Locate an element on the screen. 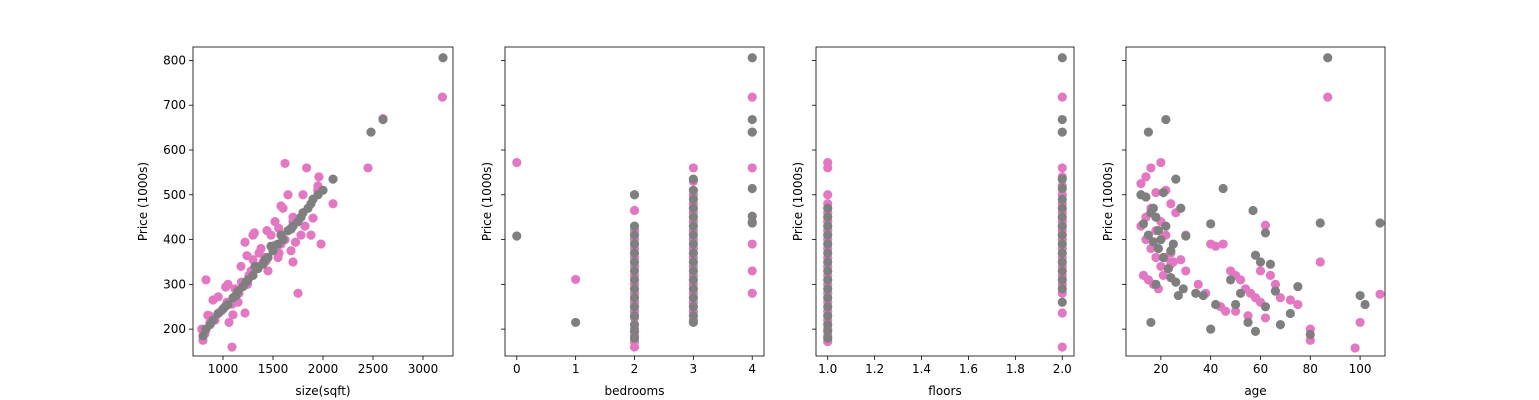 This screenshot has width=1539, height=400. x-tick-label: 2.0 is located at coordinates (1062, 369).